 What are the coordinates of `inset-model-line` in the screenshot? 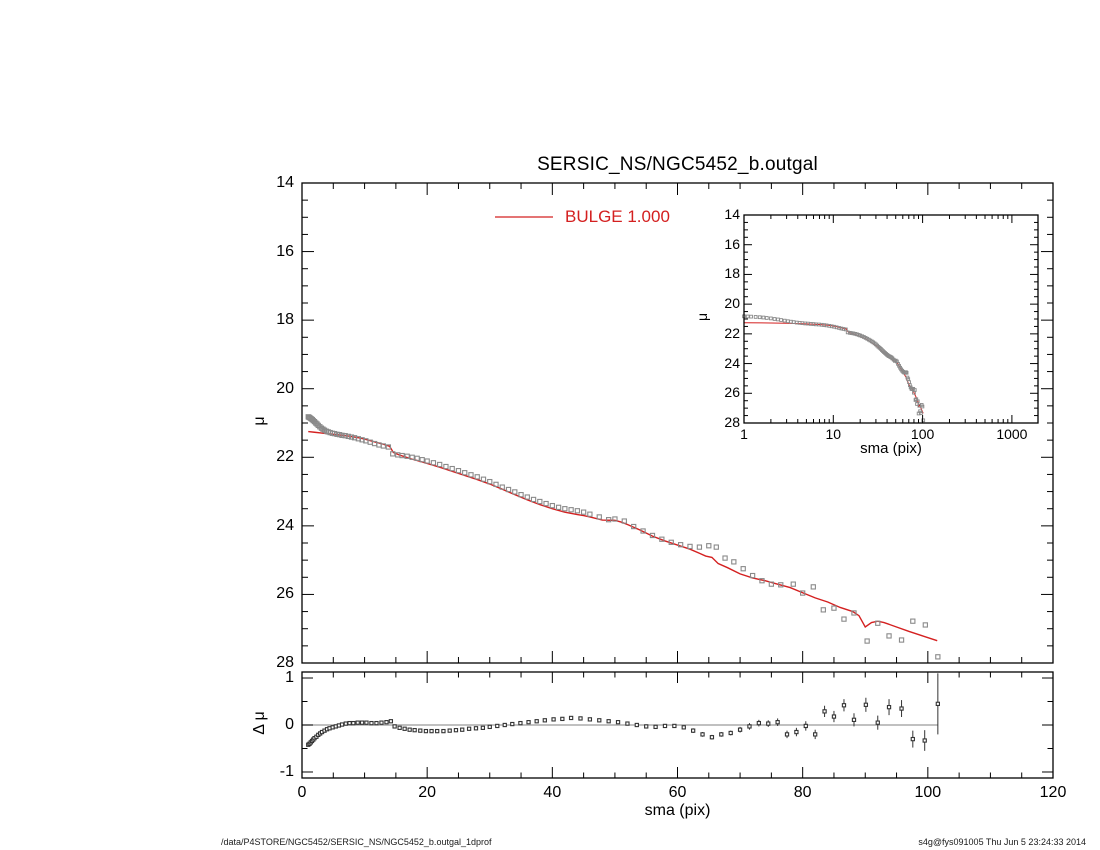 It's located at (833, 368).